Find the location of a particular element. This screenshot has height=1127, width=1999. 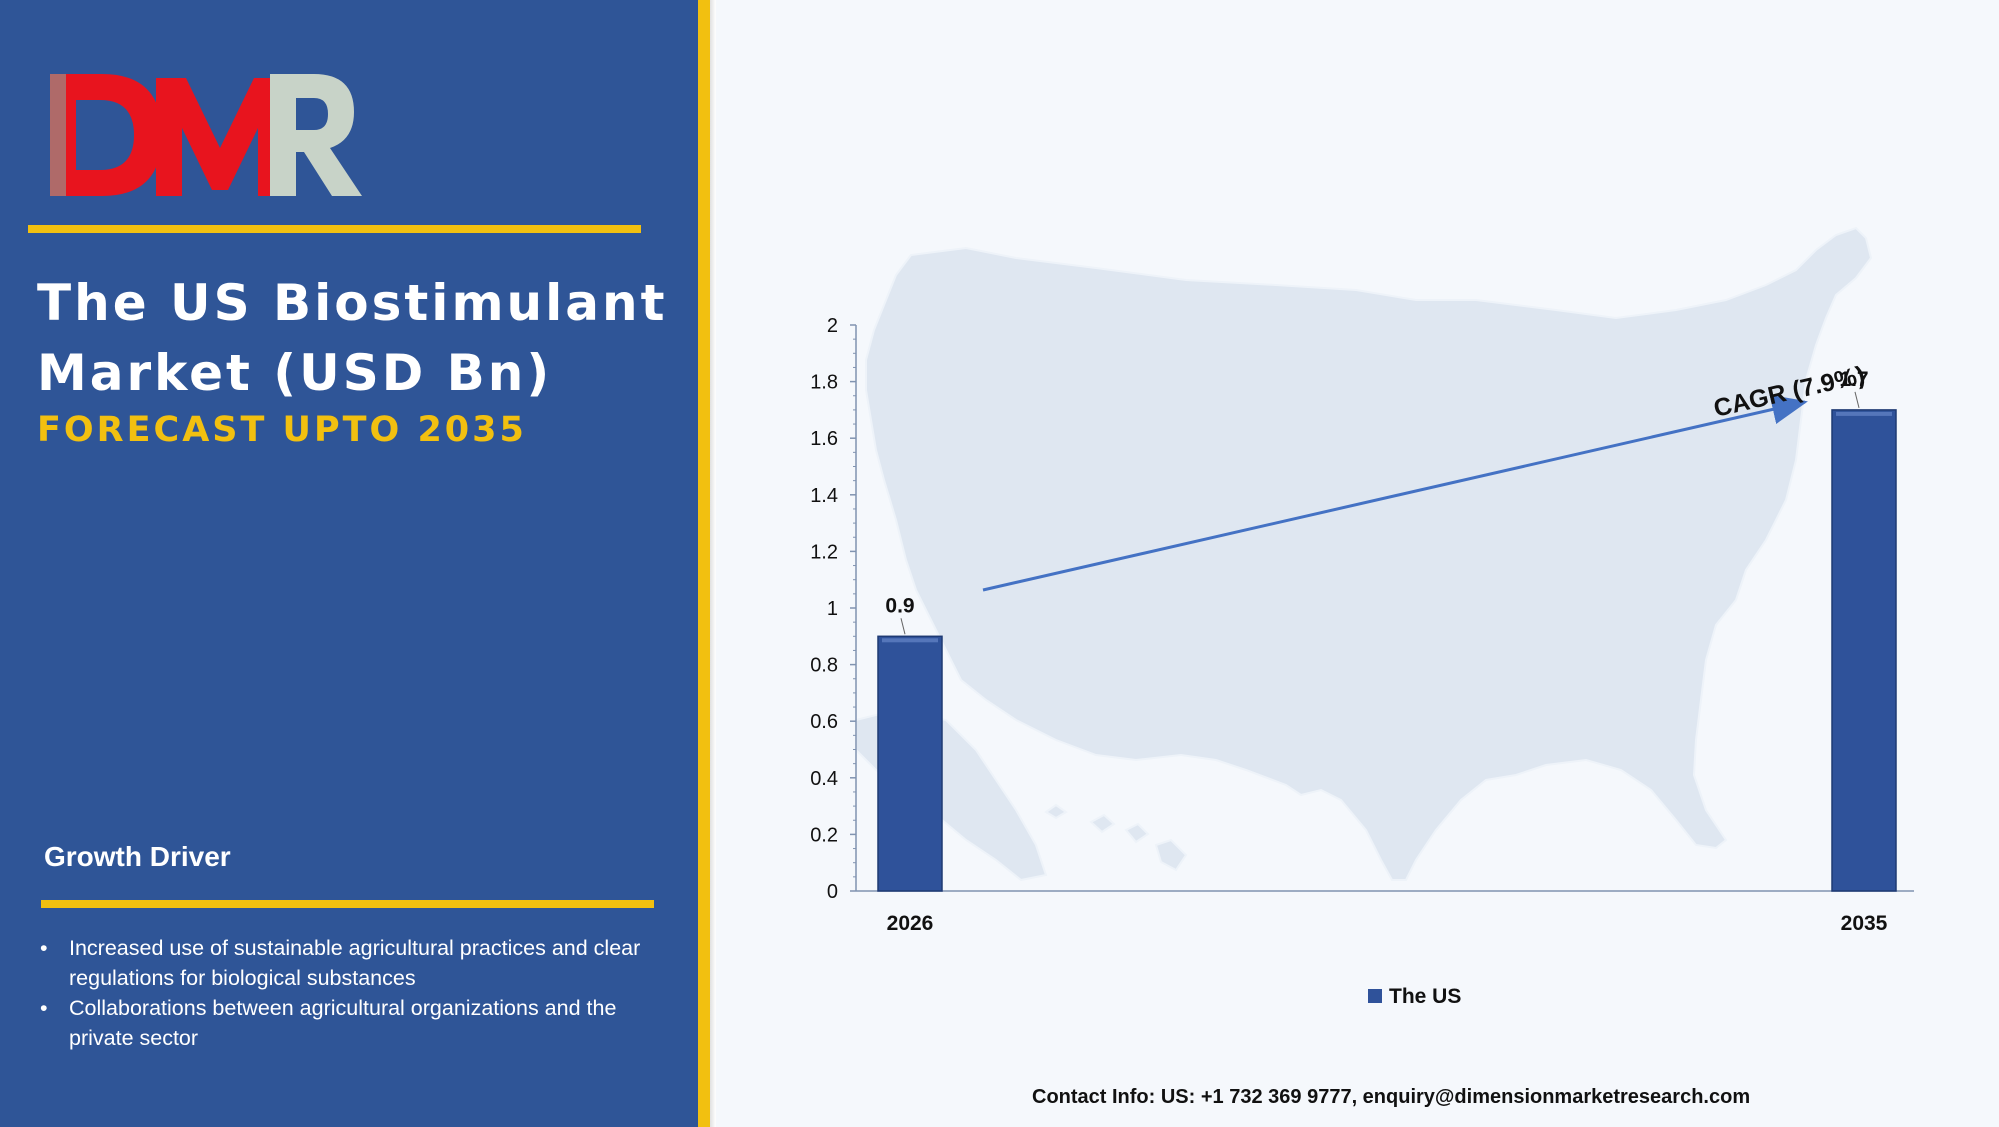

legend-swatch is located at coordinates (1375, 996).